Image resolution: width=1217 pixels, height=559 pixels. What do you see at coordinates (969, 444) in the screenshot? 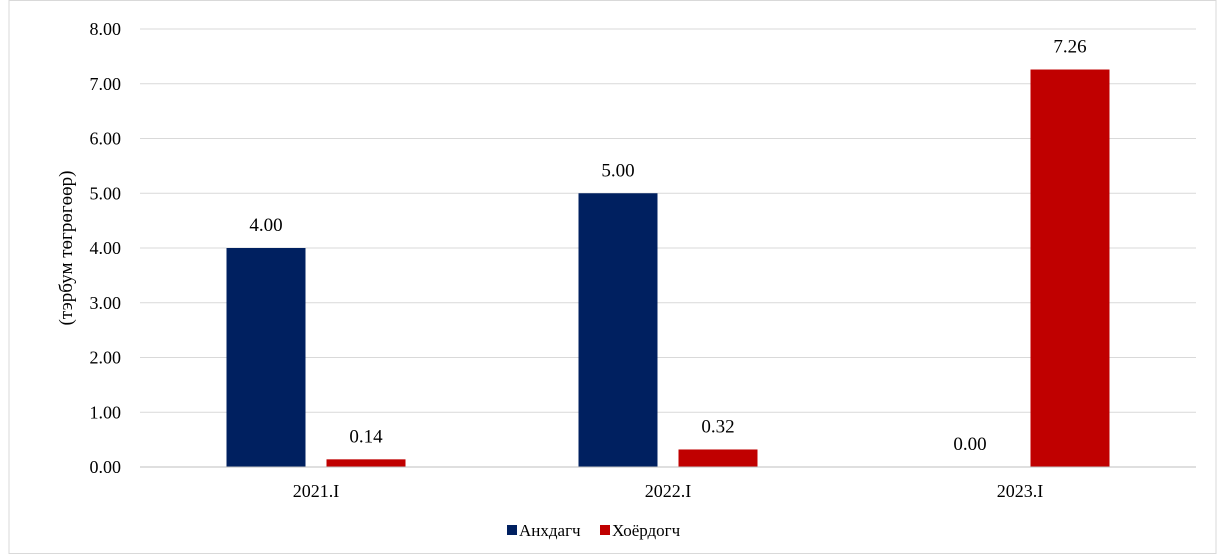
I see `data-label: 0.00` at bounding box center [969, 444].